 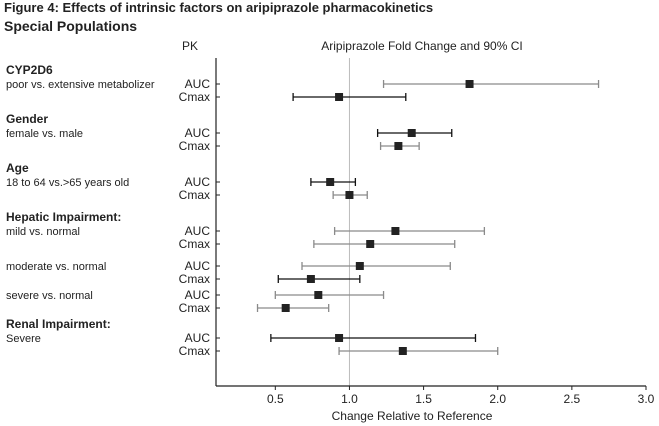 I want to click on x-tick-label: 3.0, so click(x=646, y=399).